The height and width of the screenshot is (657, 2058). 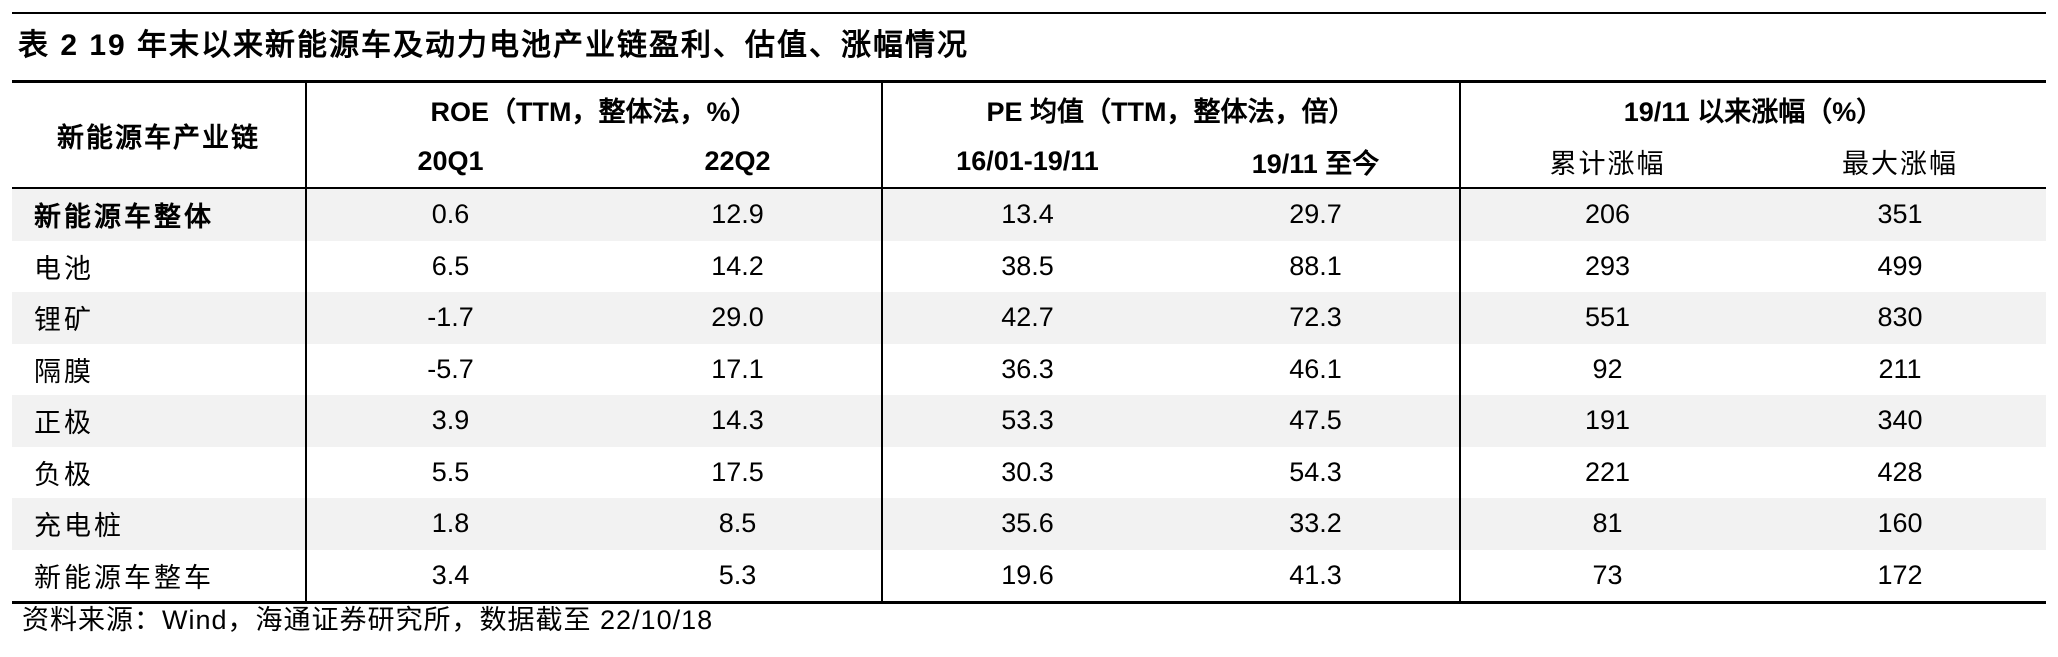 I want to click on header-row-subs: 20Q1 22Q2 16/01-19/11 19/11 至今 累计涨幅 最大涨幅, so click(x=1029, y=162).